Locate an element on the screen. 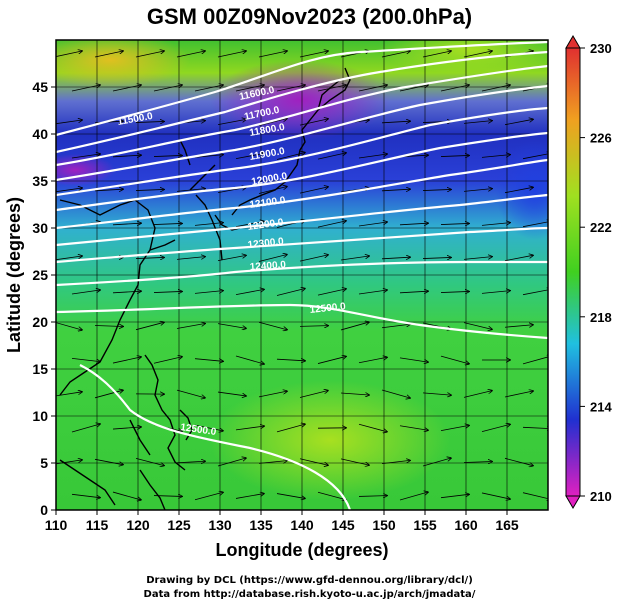  y-tick-label: 30 is located at coordinates (40, 228).